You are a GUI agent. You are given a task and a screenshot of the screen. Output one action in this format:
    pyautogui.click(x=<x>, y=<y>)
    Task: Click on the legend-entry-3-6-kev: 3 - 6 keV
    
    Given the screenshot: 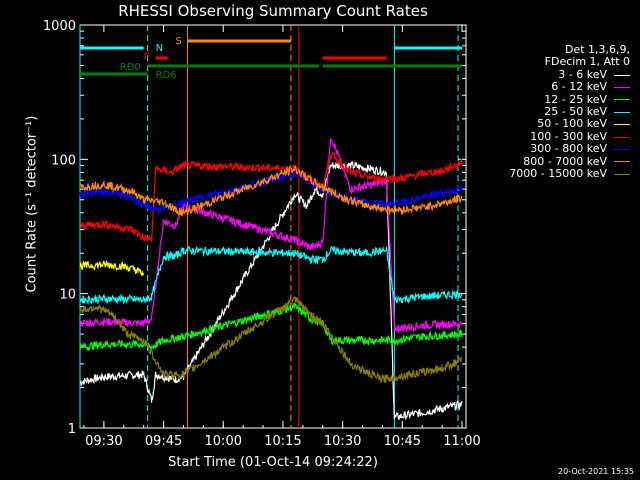 What is the action you would take?
    pyautogui.click(x=569, y=74)
    